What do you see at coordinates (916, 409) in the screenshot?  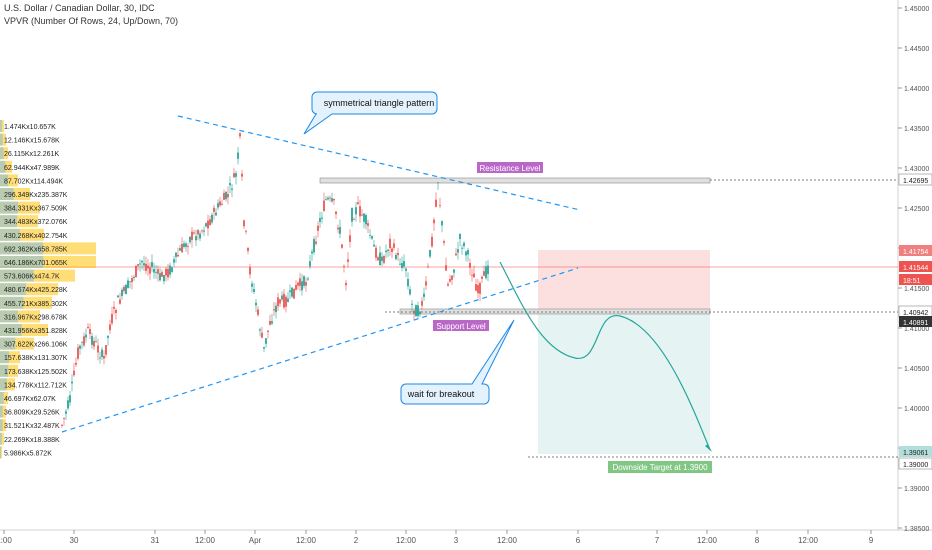 I see `price-tick-label: 1.40000` at bounding box center [916, 409].